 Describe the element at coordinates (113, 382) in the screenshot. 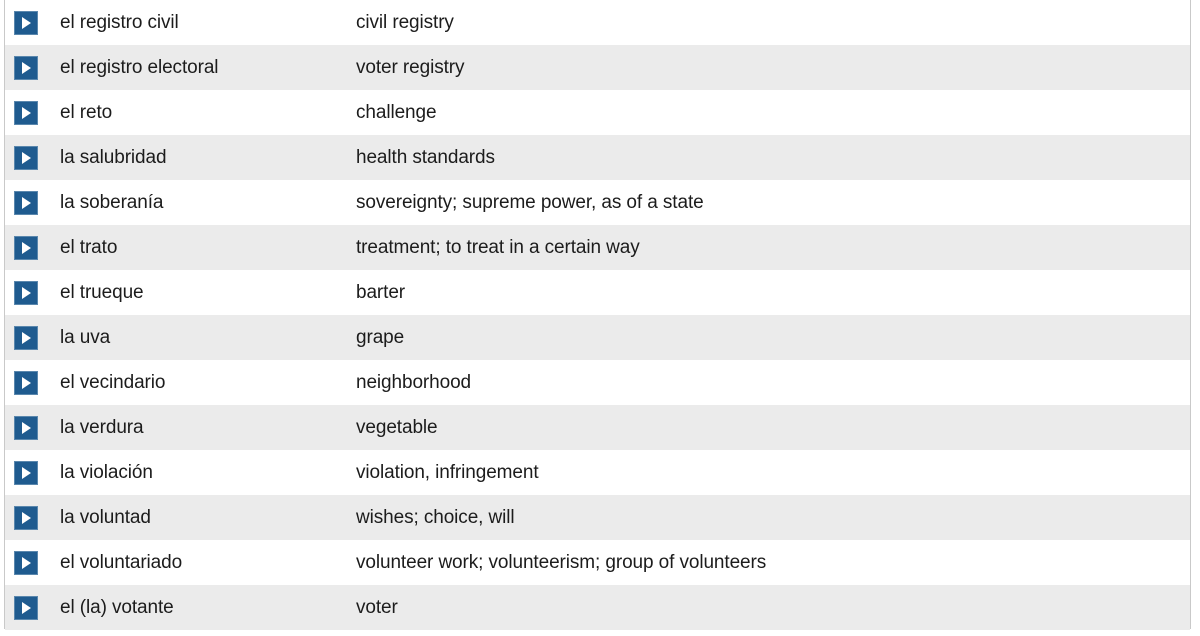

I see `vocab-term: el vecindario` at that location.